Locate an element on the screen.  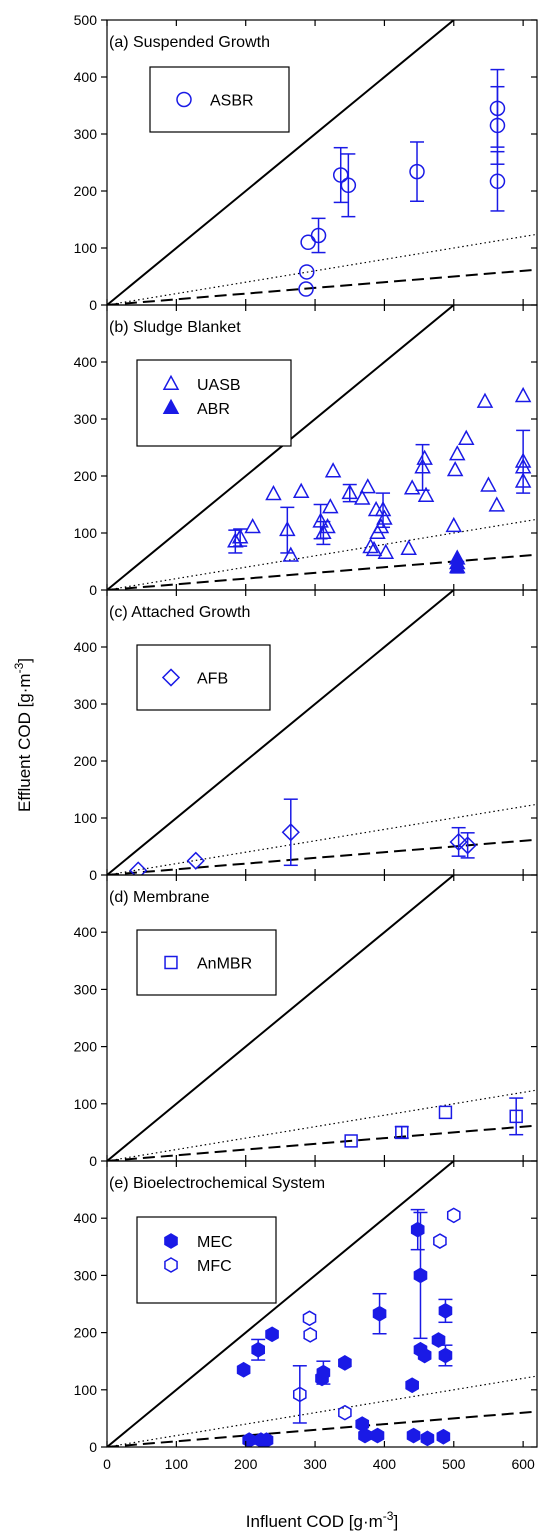
panel-c-y-tick-label: 200 is located at coordinates (86, 761).